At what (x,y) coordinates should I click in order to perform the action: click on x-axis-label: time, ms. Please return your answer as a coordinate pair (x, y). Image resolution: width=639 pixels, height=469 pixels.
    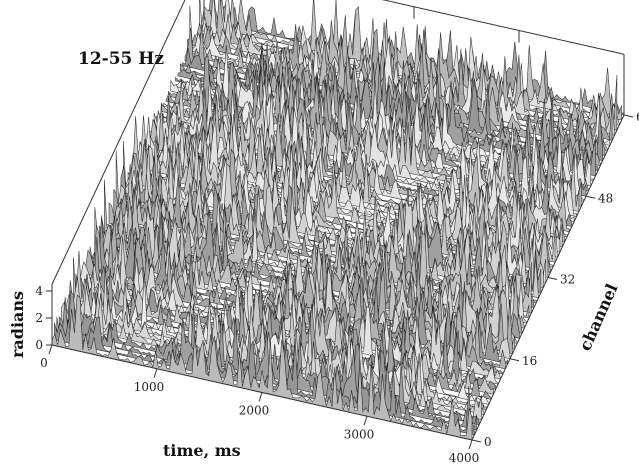
    Looking at the image, I should click on (202, 450).